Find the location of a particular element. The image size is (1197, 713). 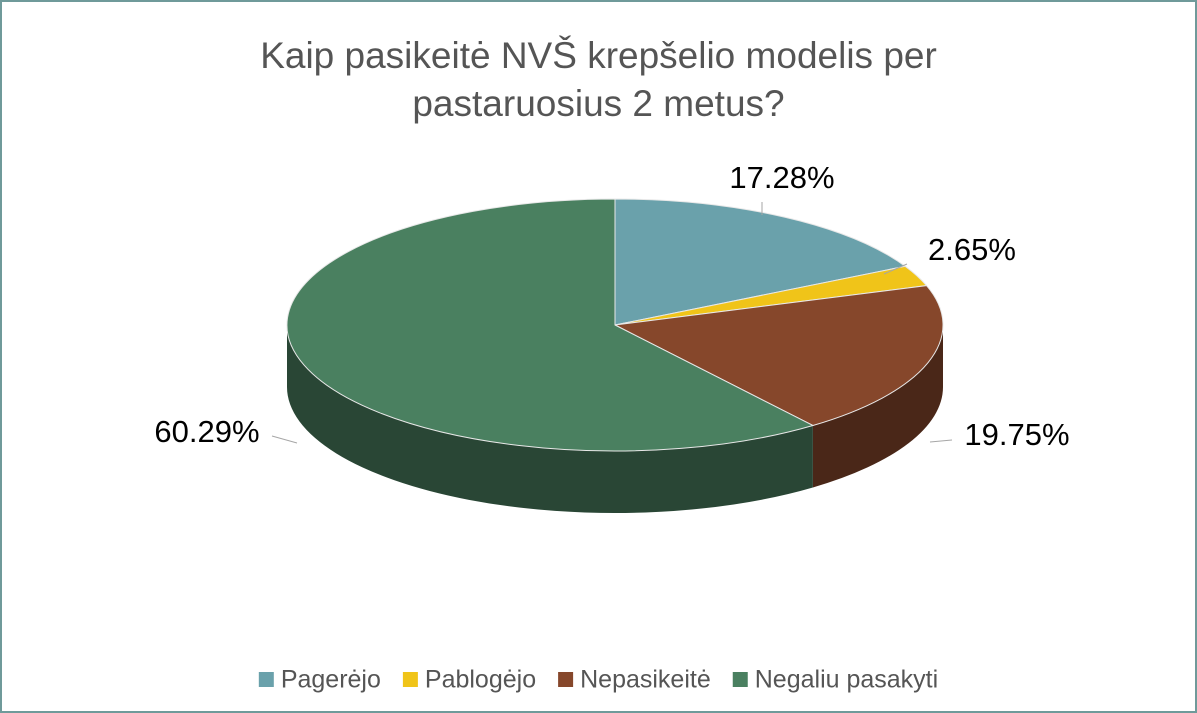

data-label: 2.65% is located at coordinates (972, 249).